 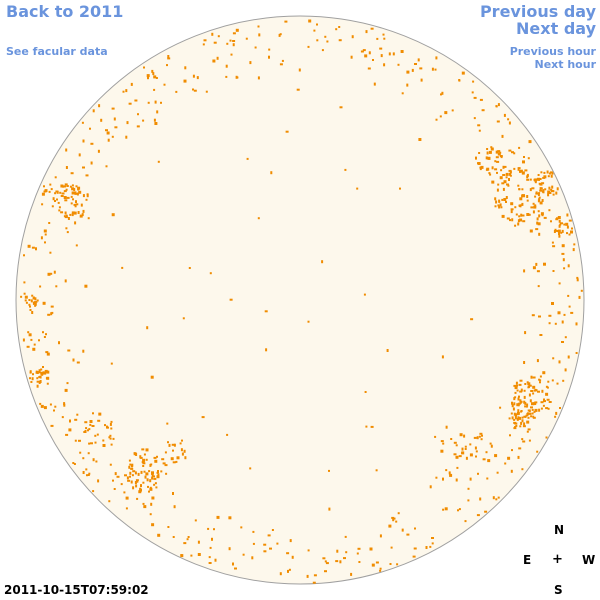 I want to click on back-to-year-link: Back to 2011, so click(x=65, y=11).